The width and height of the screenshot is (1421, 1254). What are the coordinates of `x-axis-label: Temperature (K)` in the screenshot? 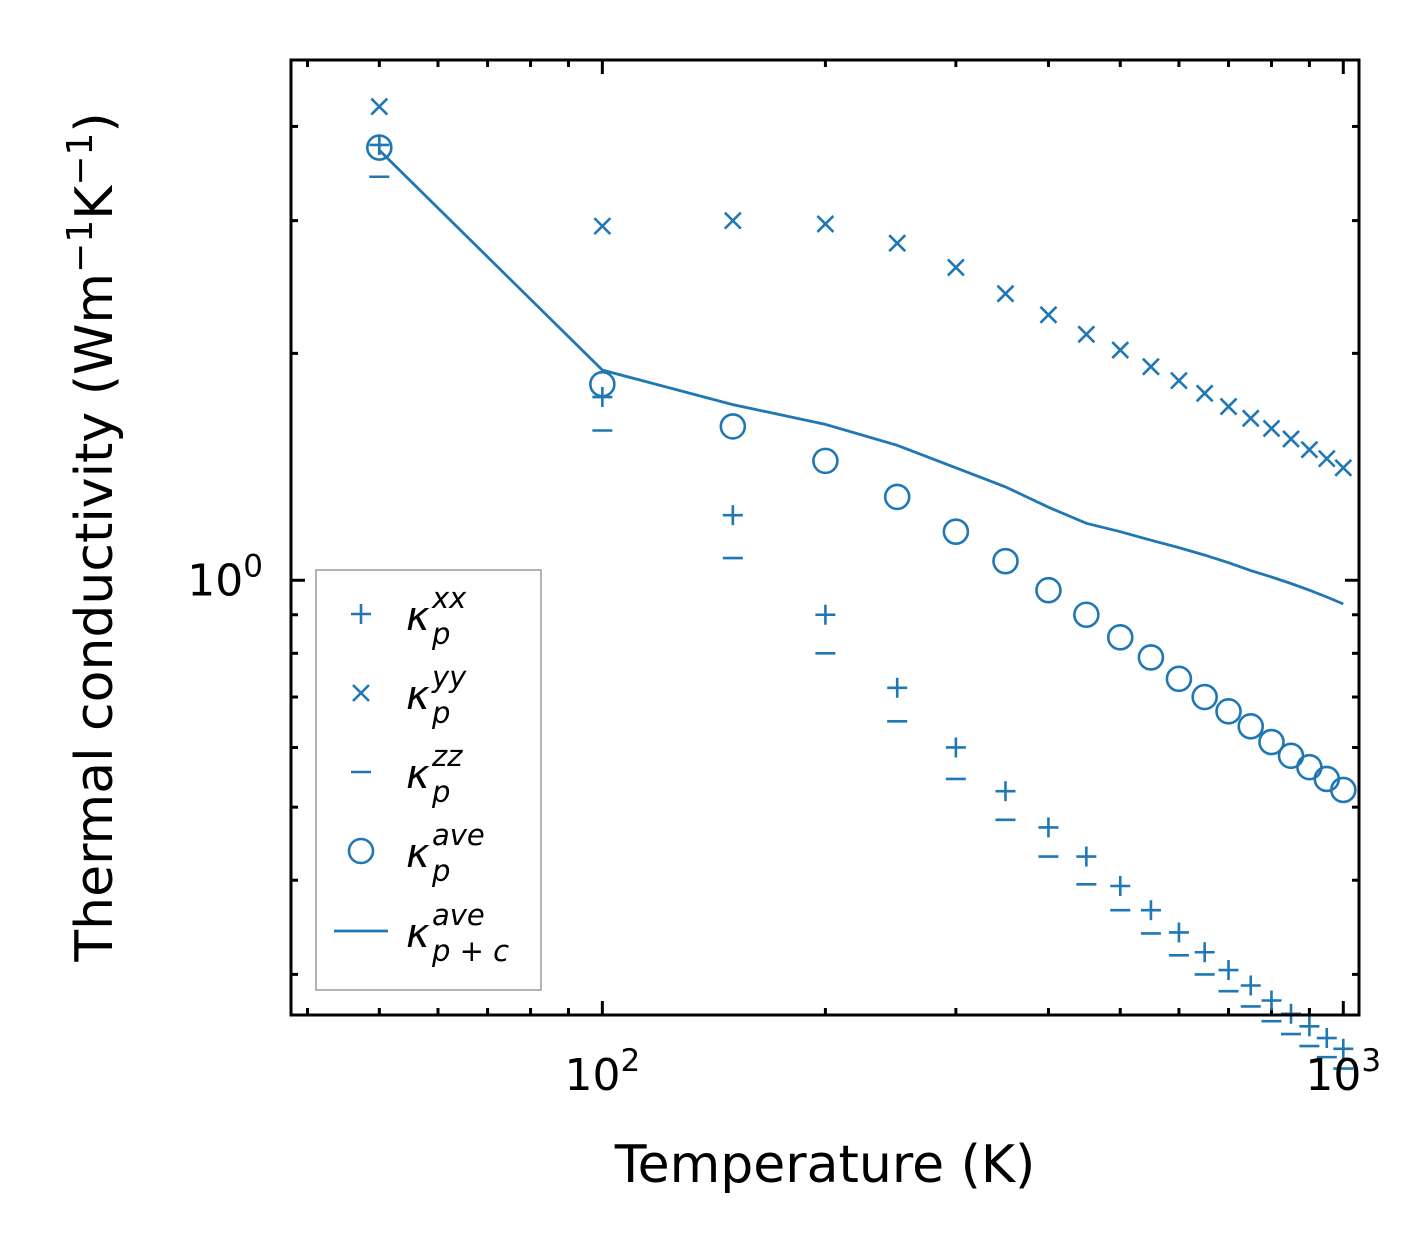 It's located at (825, 1165).